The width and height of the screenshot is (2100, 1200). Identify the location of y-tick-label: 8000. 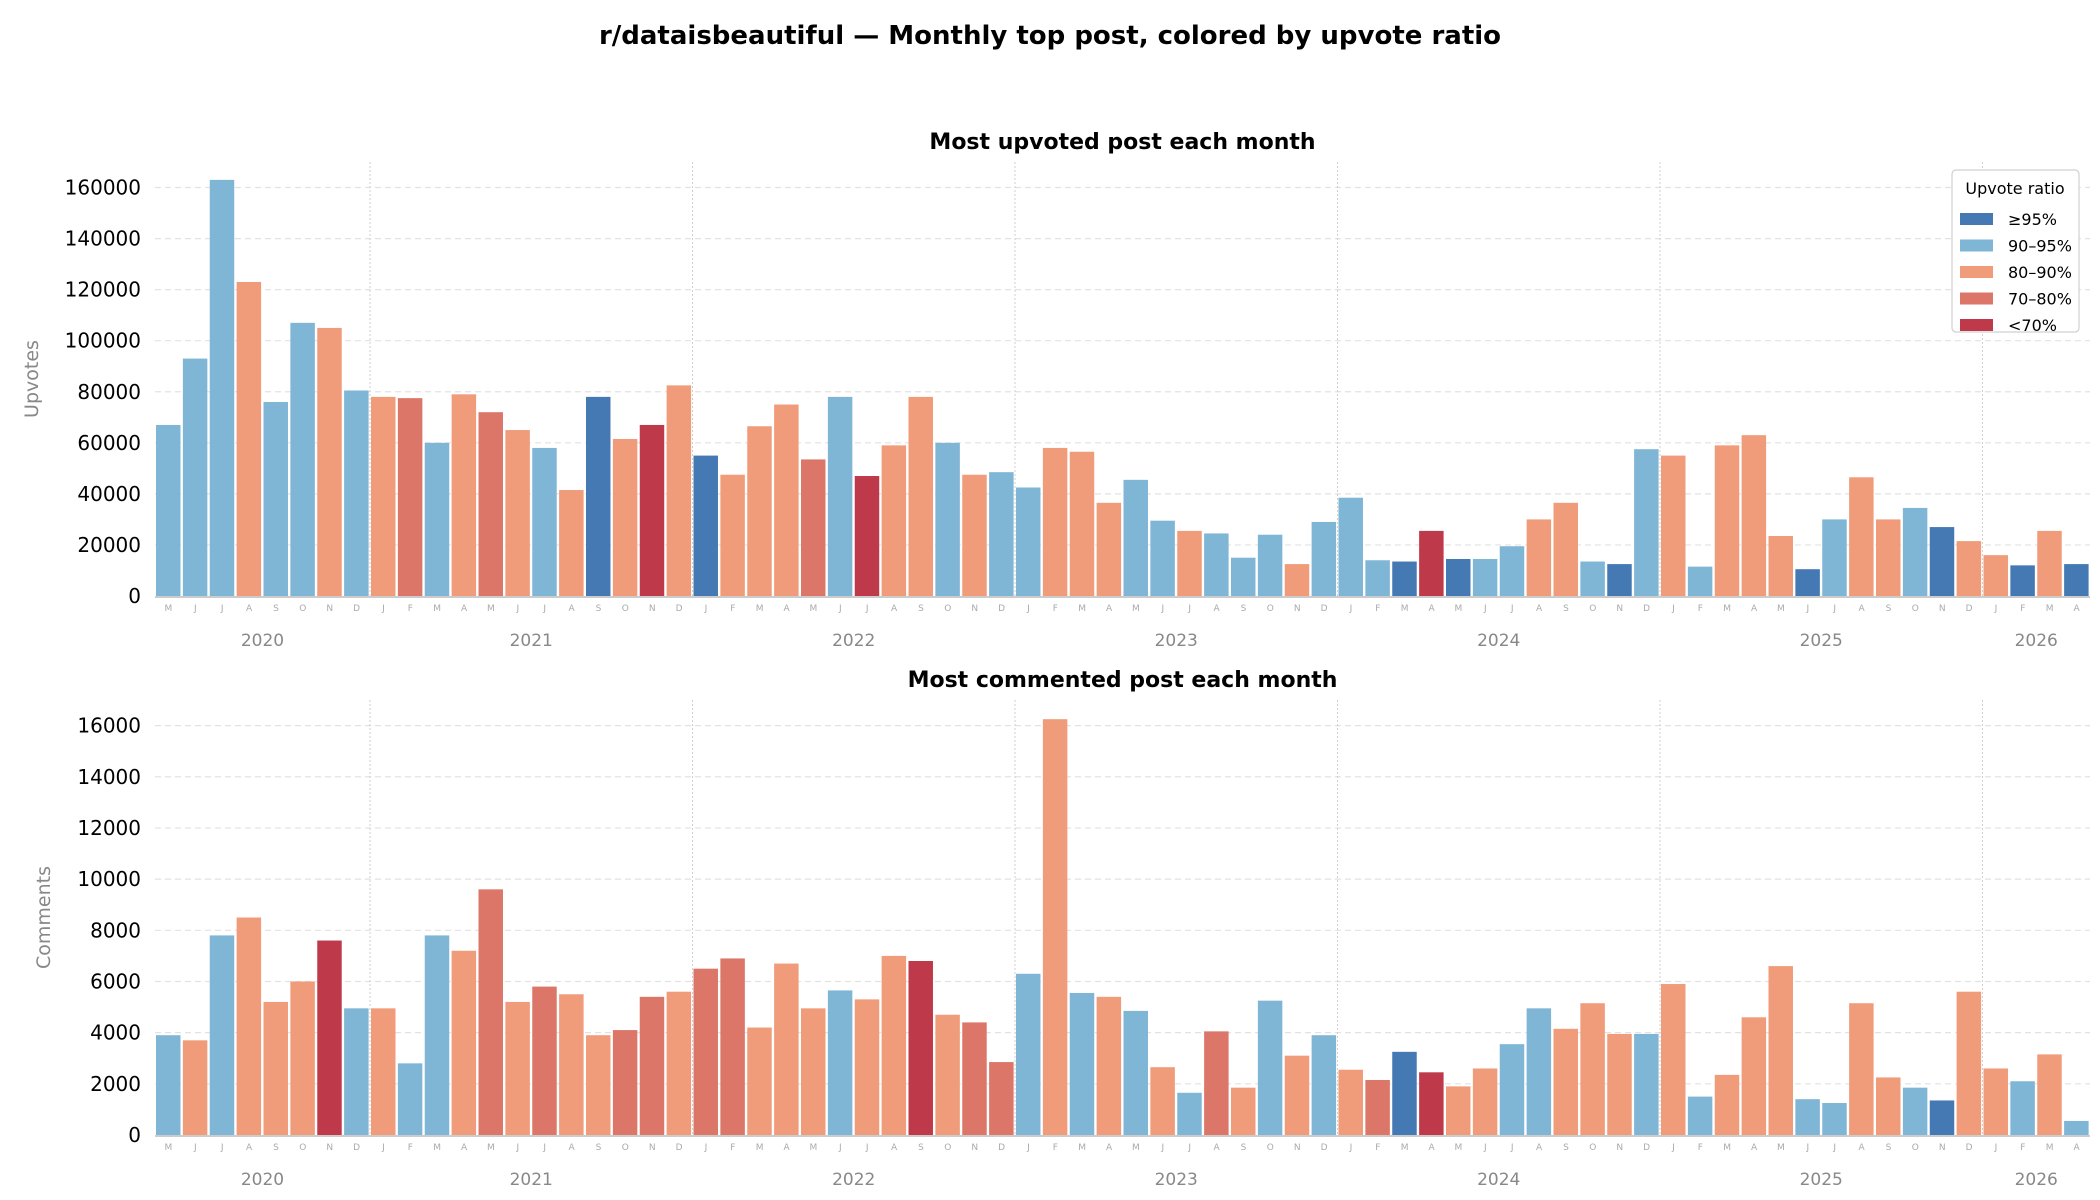
(115, 930).